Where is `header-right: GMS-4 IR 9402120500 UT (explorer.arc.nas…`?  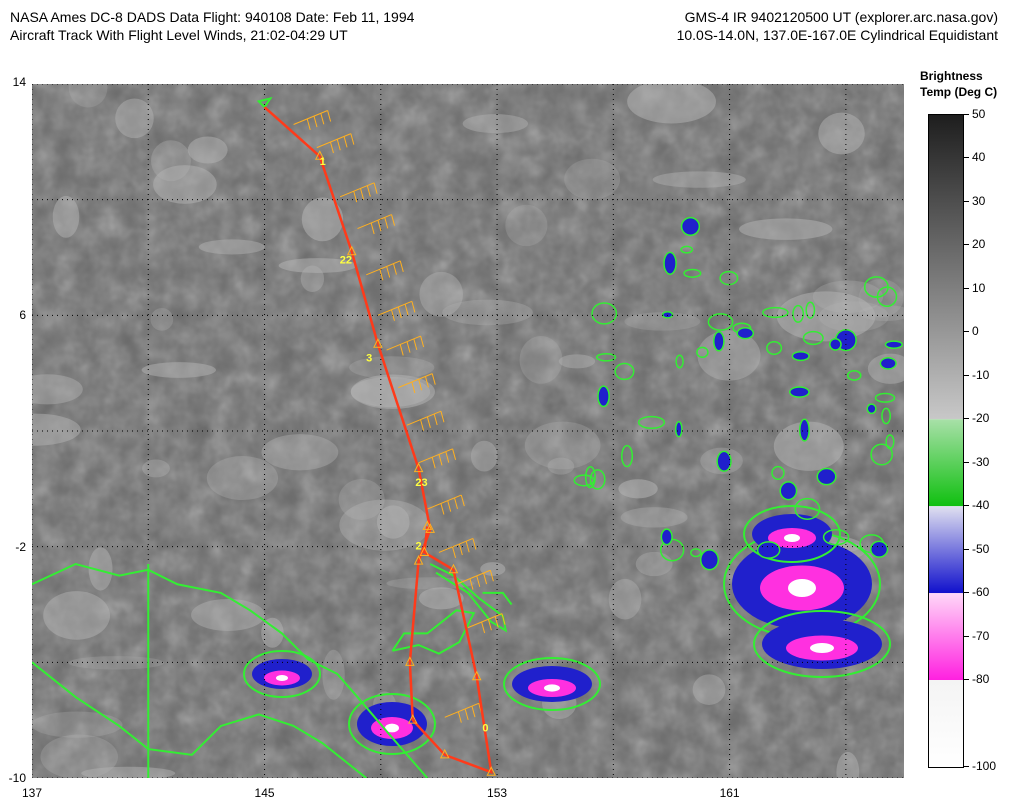 header-right: GMS-4 IR 9402120500 UT (explorer.arc.nas… is located at coordinates (837, 26).